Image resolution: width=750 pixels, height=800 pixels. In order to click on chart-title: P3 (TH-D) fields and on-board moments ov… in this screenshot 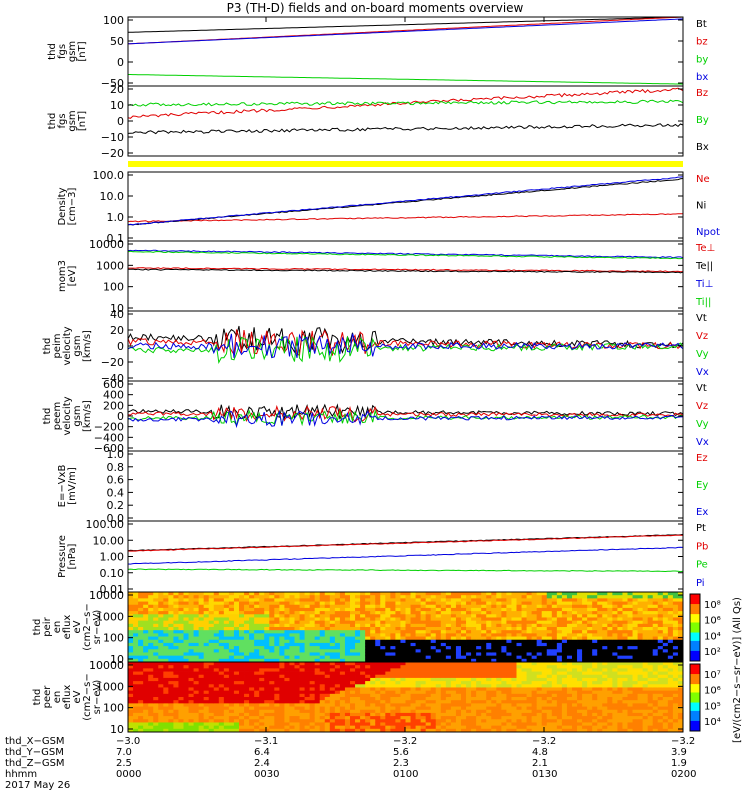, I will do `click(375, 8)`.